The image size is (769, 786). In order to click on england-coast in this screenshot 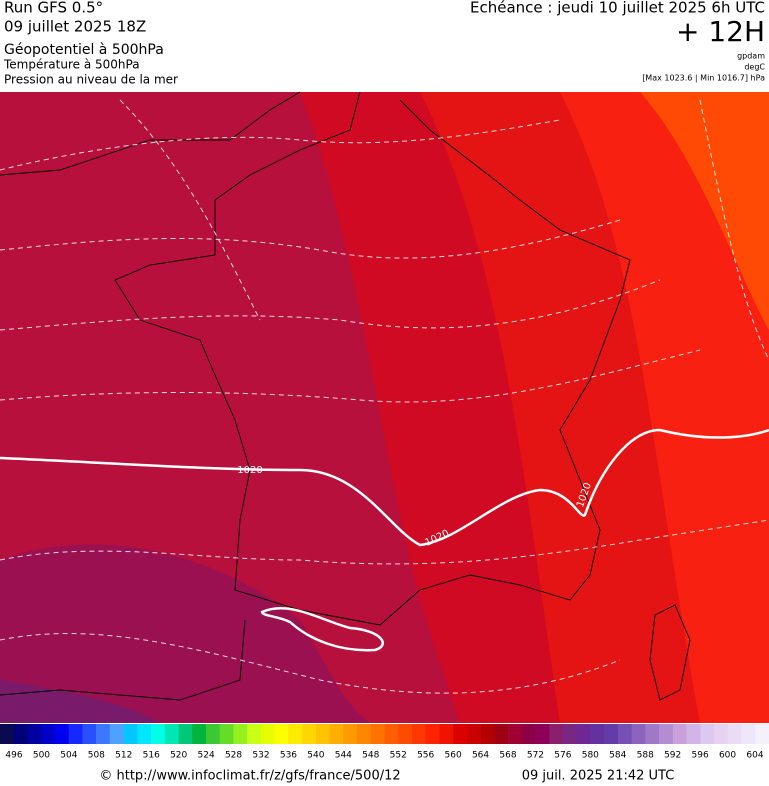, I will do `click(150, 133)`.